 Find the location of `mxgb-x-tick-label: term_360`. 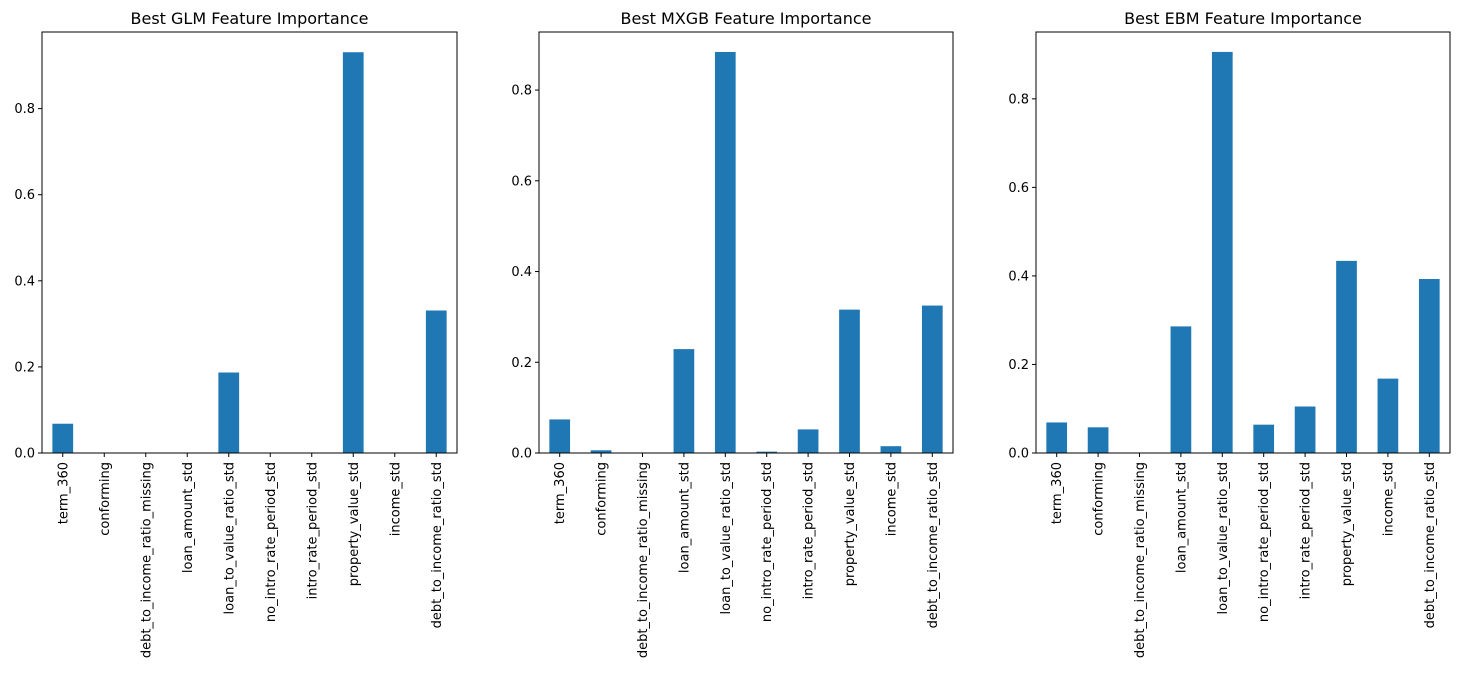

mxgb-x-tick-label: term_360 is located at coordinates (560, 493).